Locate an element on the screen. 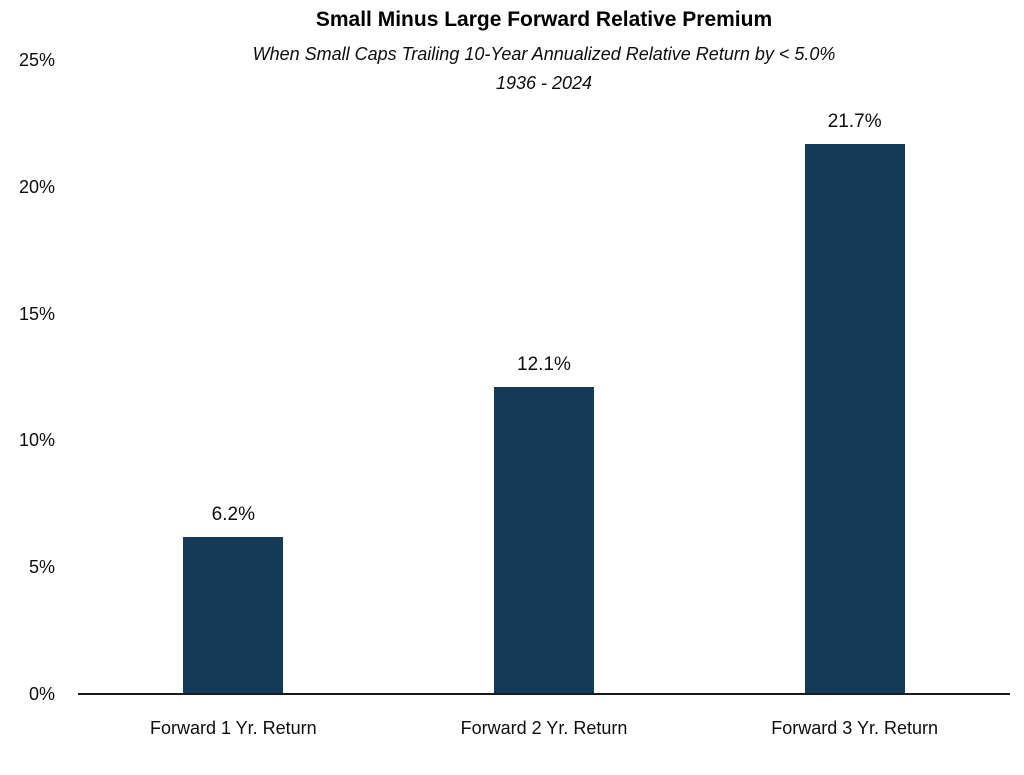 The width and height of the screenshot is (1024, 775). bar-value-label: 12.1% is located at coordinates (544, 365).